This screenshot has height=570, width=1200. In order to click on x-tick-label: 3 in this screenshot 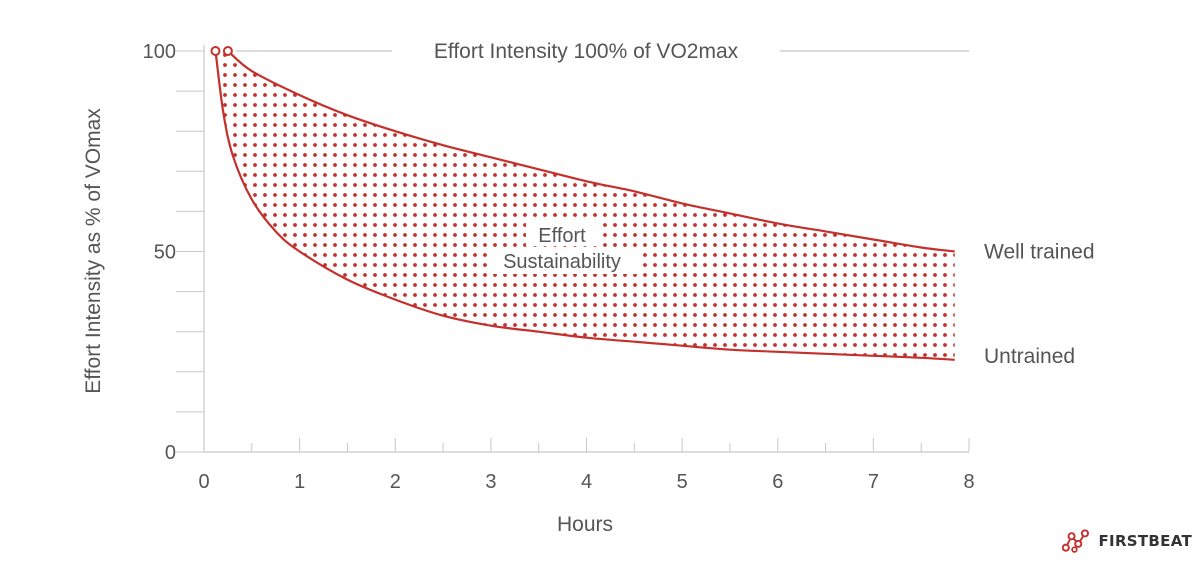, I will do `click(490, 482)`.